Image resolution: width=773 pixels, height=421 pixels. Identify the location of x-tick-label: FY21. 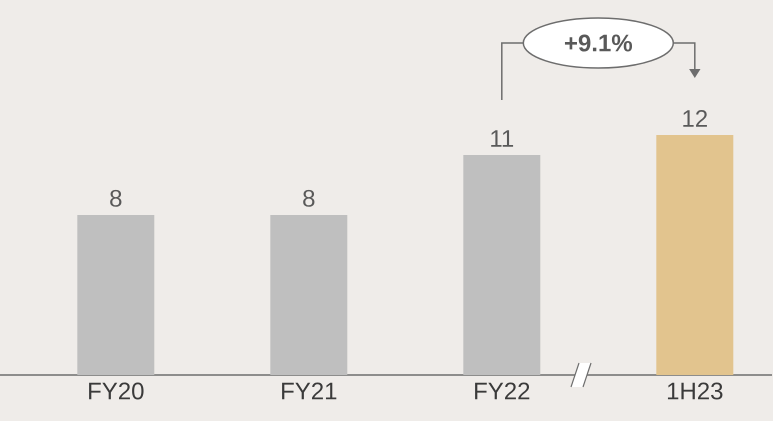
(309, 391).